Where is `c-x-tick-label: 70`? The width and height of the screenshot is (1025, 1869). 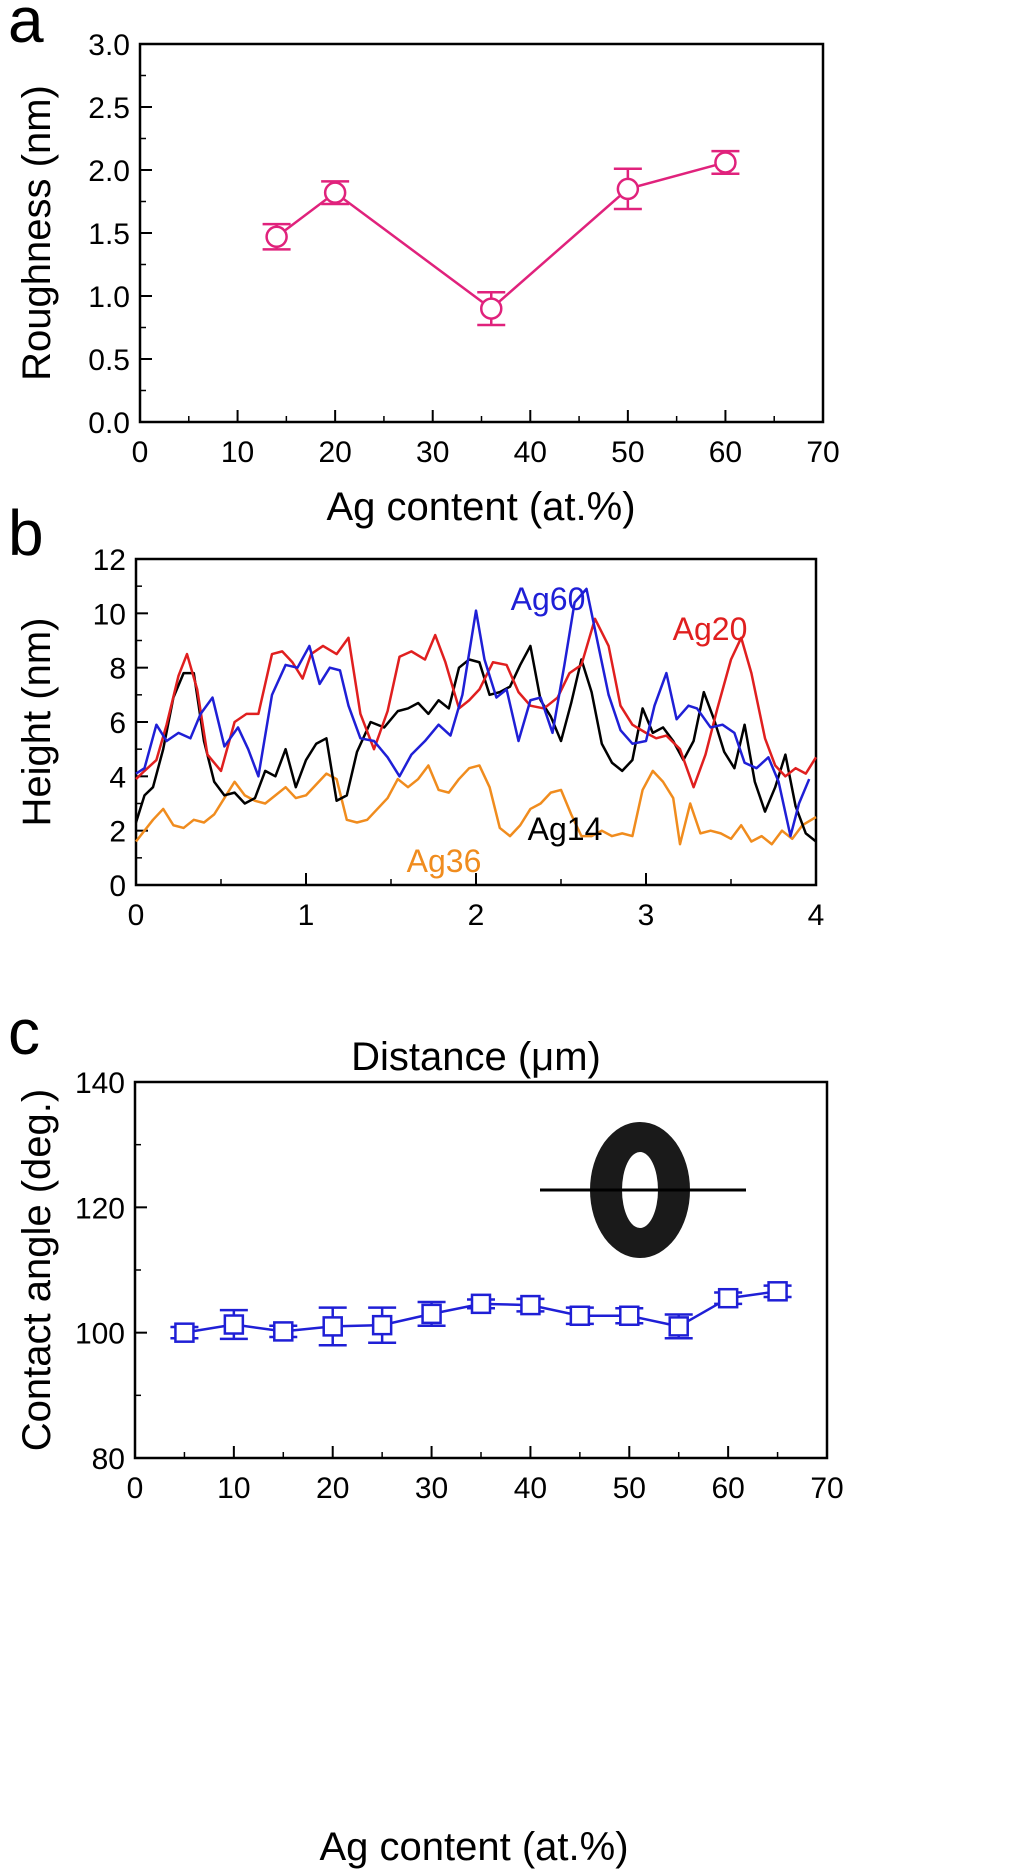
c-x-tick-label: 70 is located at coordinates (826, 1488).